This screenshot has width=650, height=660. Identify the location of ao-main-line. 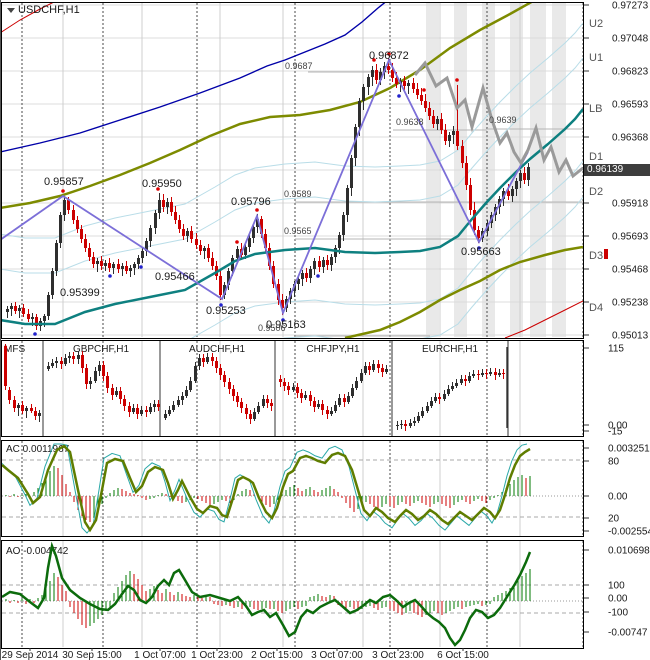
(267, 594).